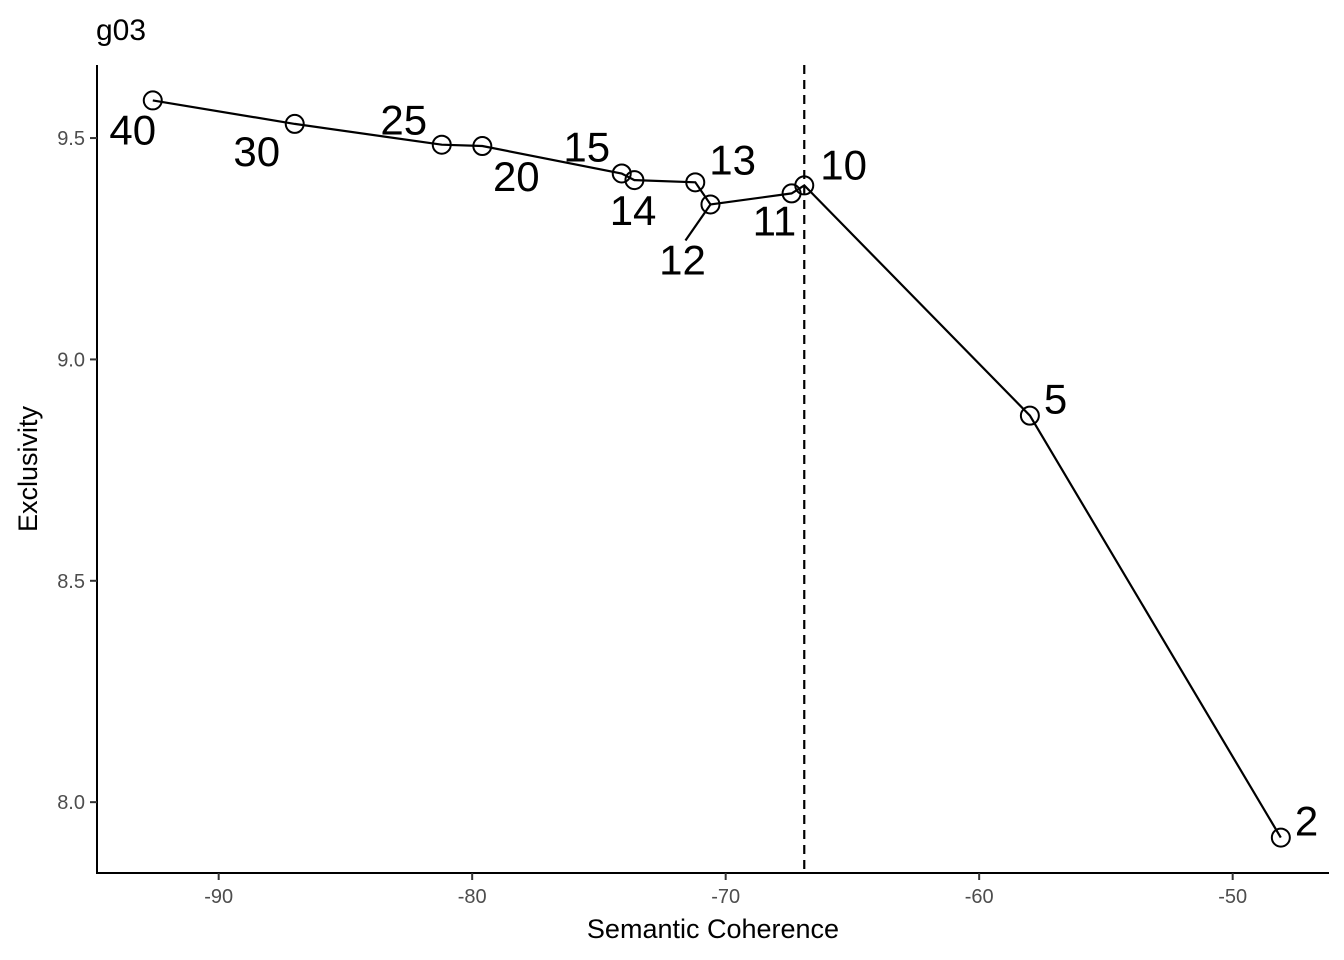  I want to click on point-label-11: 11, so click(775, 220).